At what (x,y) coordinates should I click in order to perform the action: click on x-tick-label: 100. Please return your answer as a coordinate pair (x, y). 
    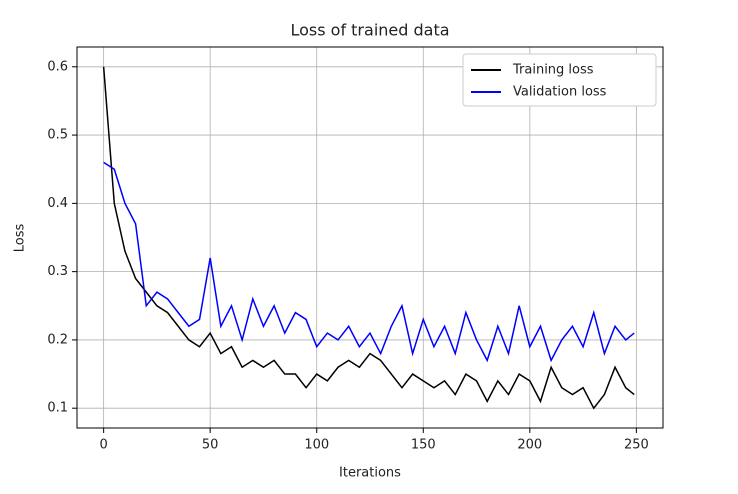
    Looking at the image, I should click on (316, 445).